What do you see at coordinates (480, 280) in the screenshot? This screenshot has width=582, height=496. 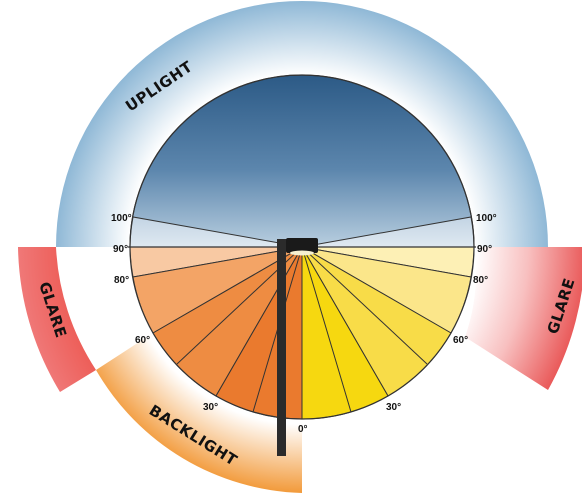 I see `angle-label-right-80: 80°` at bounding box center [480, 280].